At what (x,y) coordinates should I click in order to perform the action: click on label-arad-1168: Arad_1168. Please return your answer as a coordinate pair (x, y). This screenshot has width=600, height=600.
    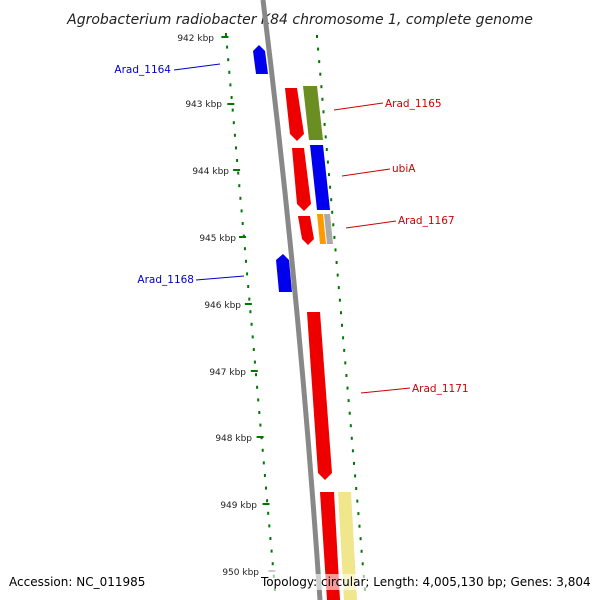
    Looking at the image, I should click on (165, 280).